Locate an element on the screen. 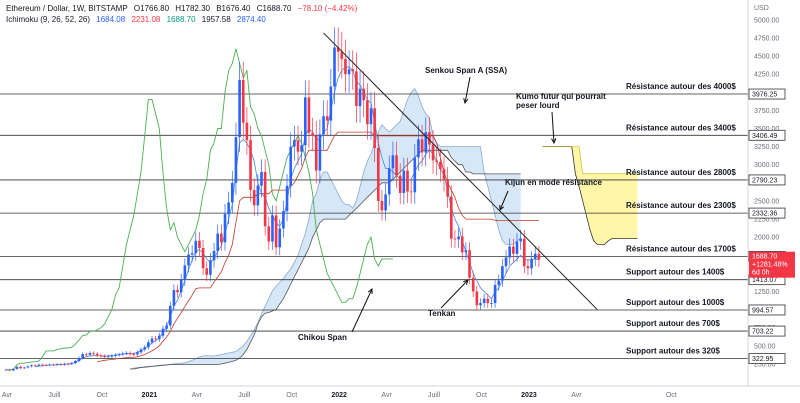  level-badge-text: 3976.25 is located at coordinates (764, 95).